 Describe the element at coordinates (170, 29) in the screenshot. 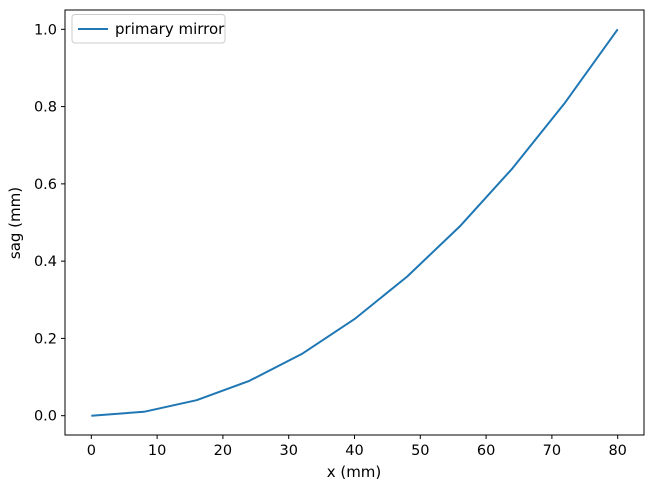

I see `legend-label: primary mirror` at that location.